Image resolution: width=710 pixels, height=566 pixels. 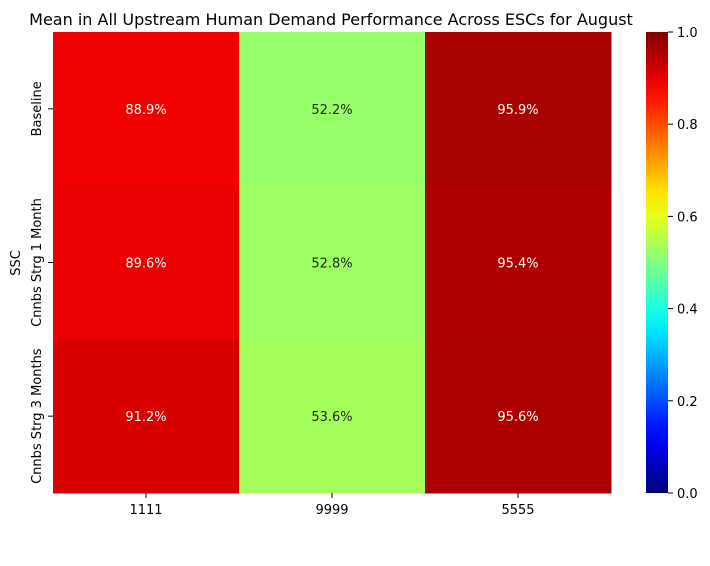 What do you see at coordinates (37, 416) in the screenshot?
I see `y-tick-label: Cnnbs Strg 3 Months` at bounding box center [37, 416].